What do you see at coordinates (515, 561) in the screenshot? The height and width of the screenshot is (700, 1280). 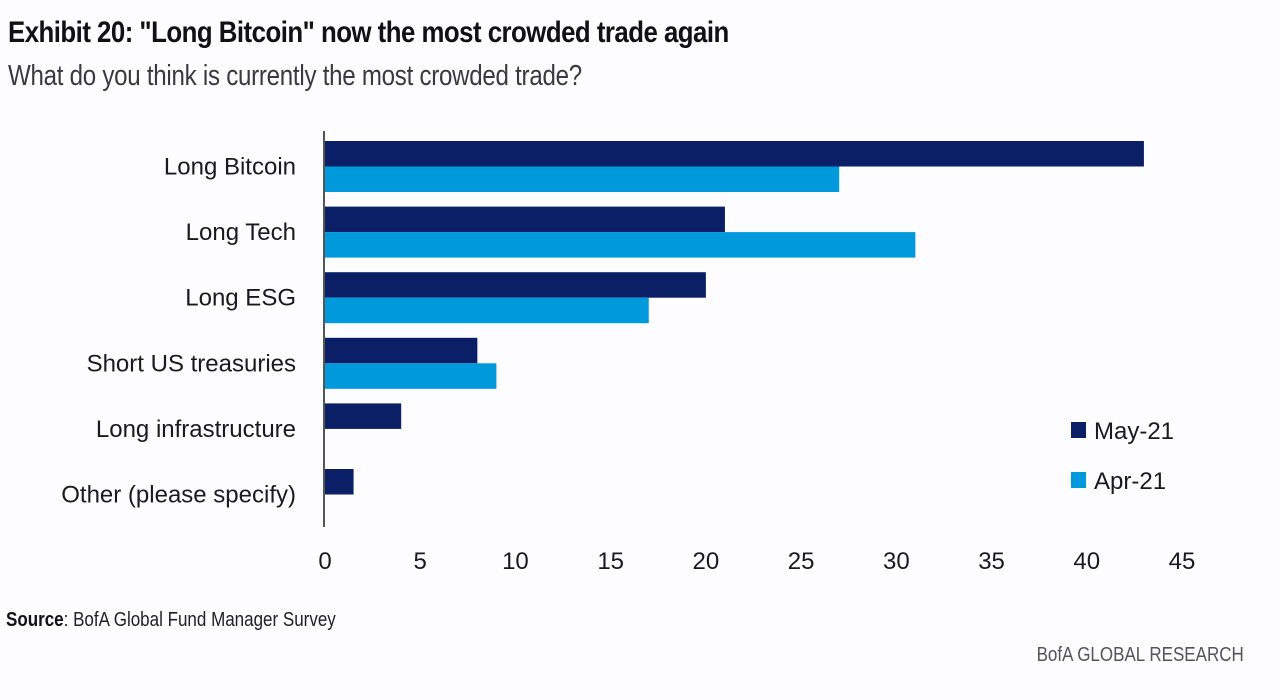 I see `x-tick-label: 10` at bounding box center [515, 561].